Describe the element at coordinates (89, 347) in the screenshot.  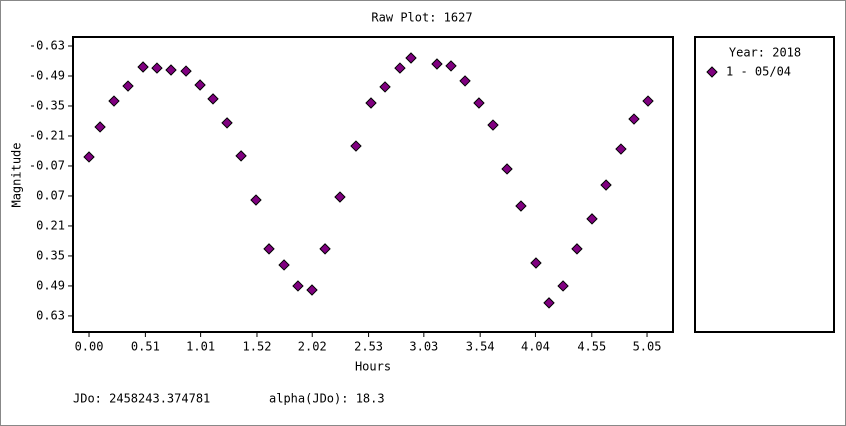
I see `x-tick-label: 0.00` at that location.